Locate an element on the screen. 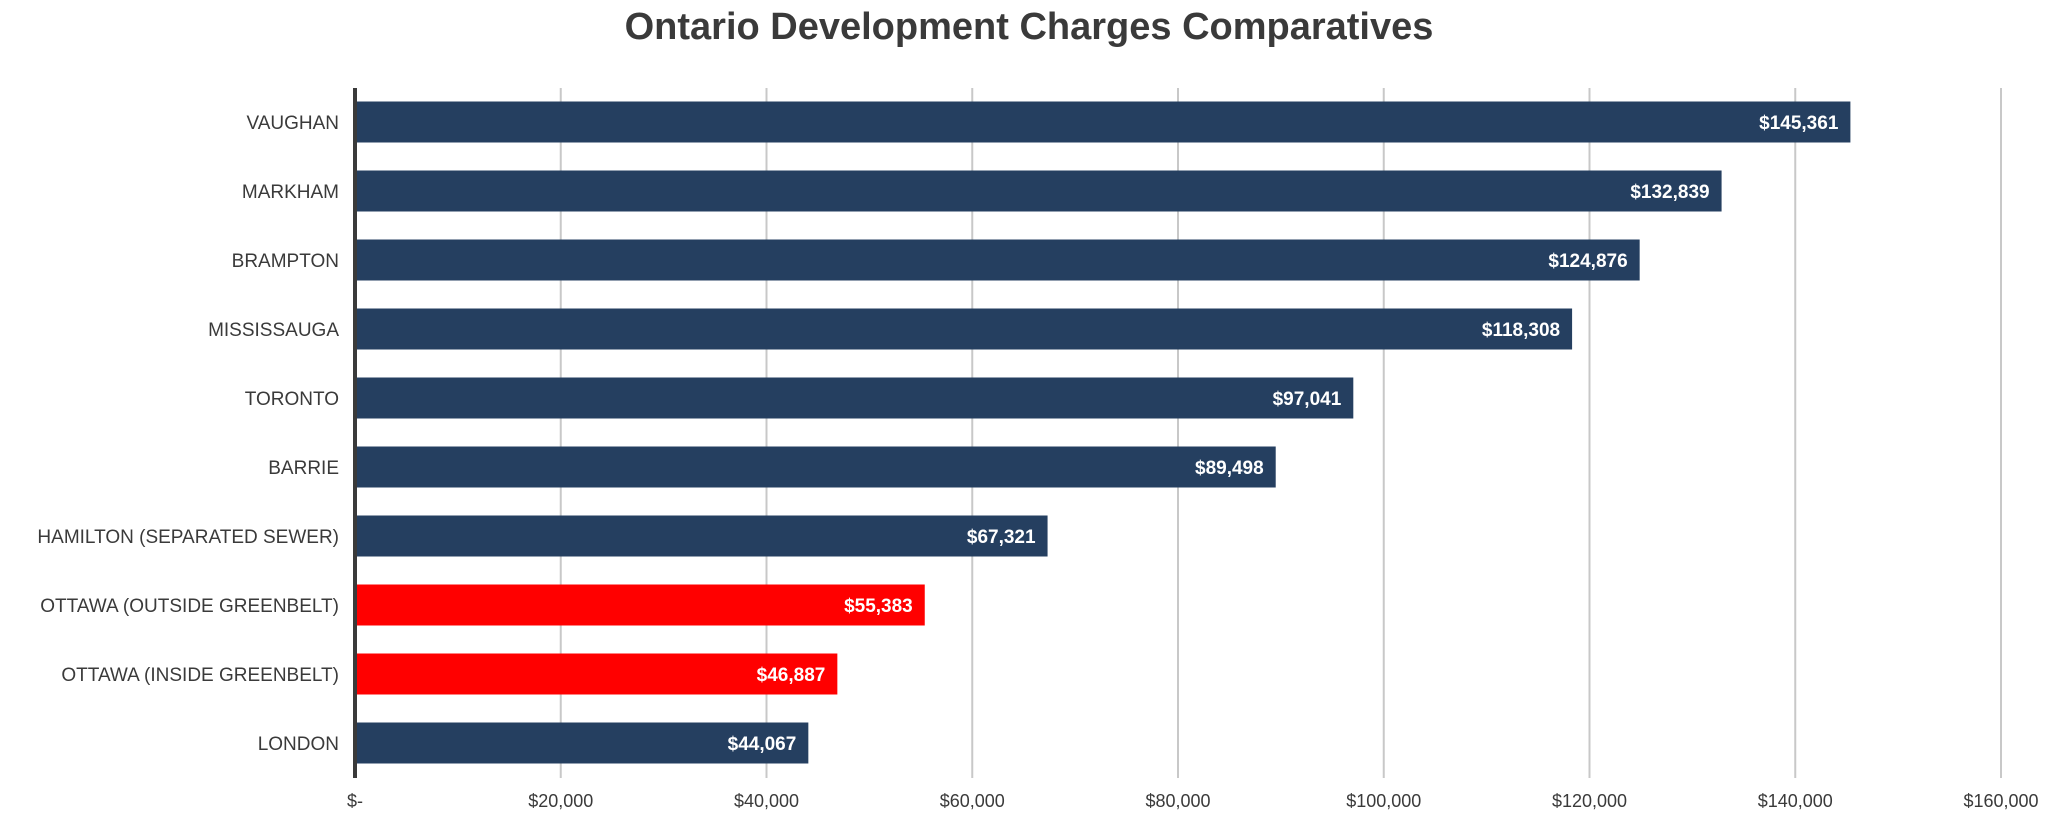  x-tick-label: $40,000 is located at coordinates (766, 801).